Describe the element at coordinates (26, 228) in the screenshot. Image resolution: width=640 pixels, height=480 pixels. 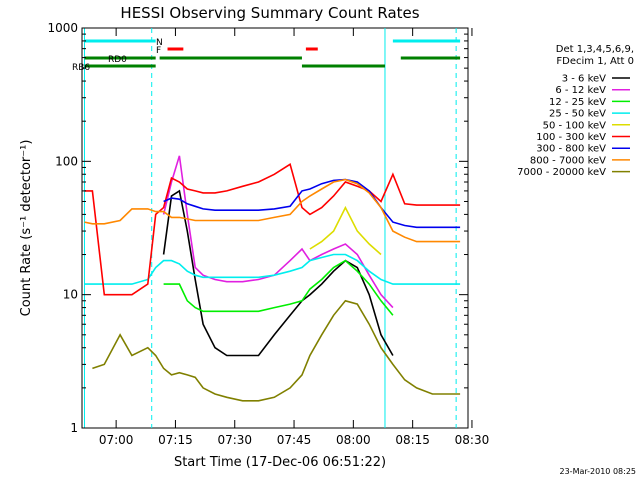
I see `y-axis-label: Count Rate (s⁻¹ detector⁻¹)` at that location.